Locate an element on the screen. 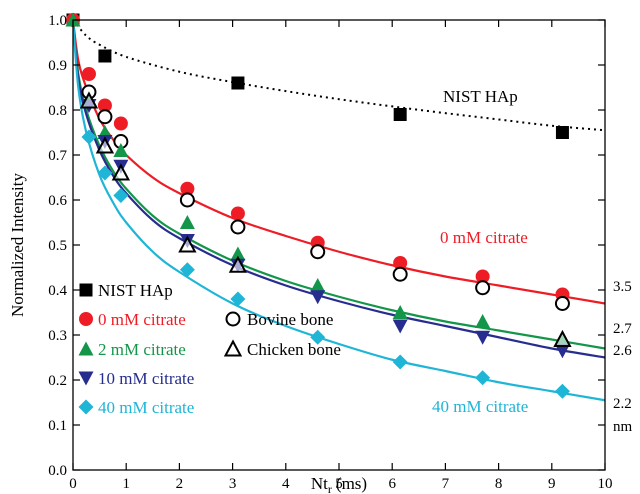 The width and height of the screenshot is (640, 494). y-tick-label-10: 1.0 is located at coordinates (57, 21).